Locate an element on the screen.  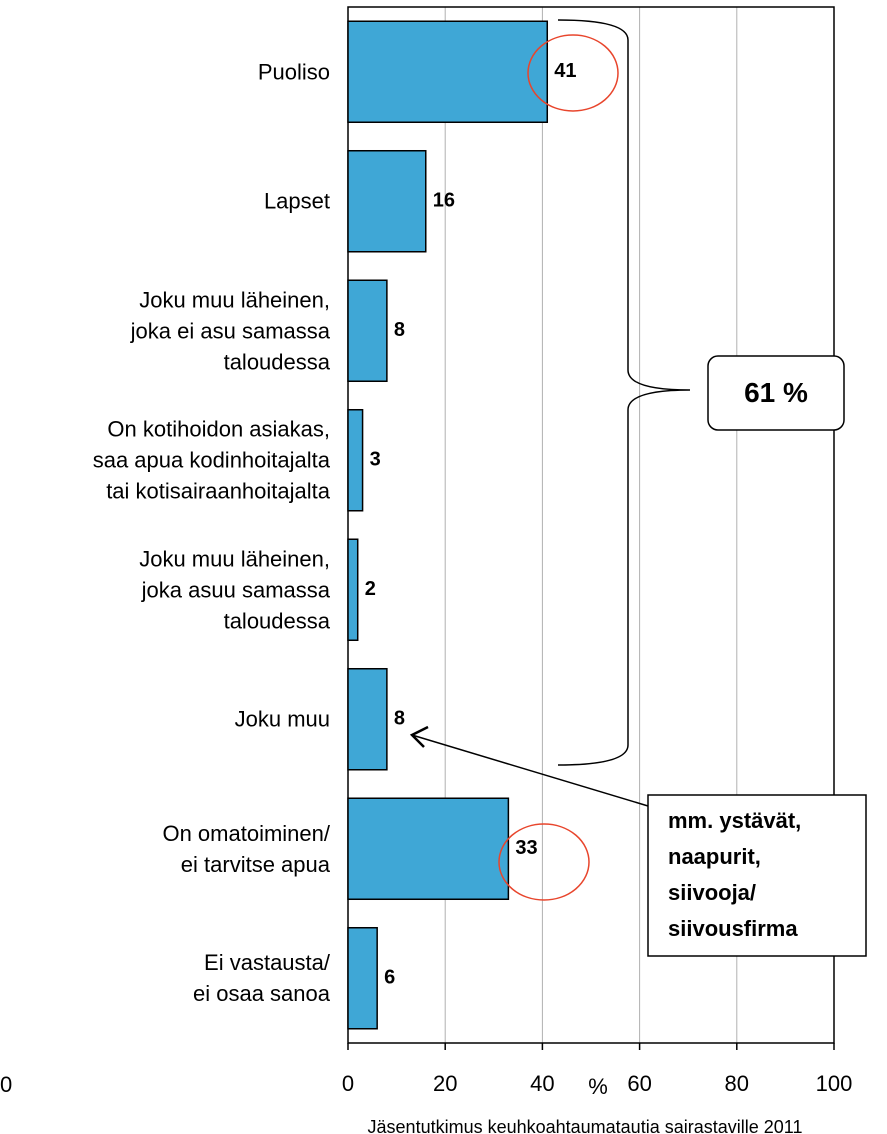
data-label: 2 is located at coordinates (370, 589).